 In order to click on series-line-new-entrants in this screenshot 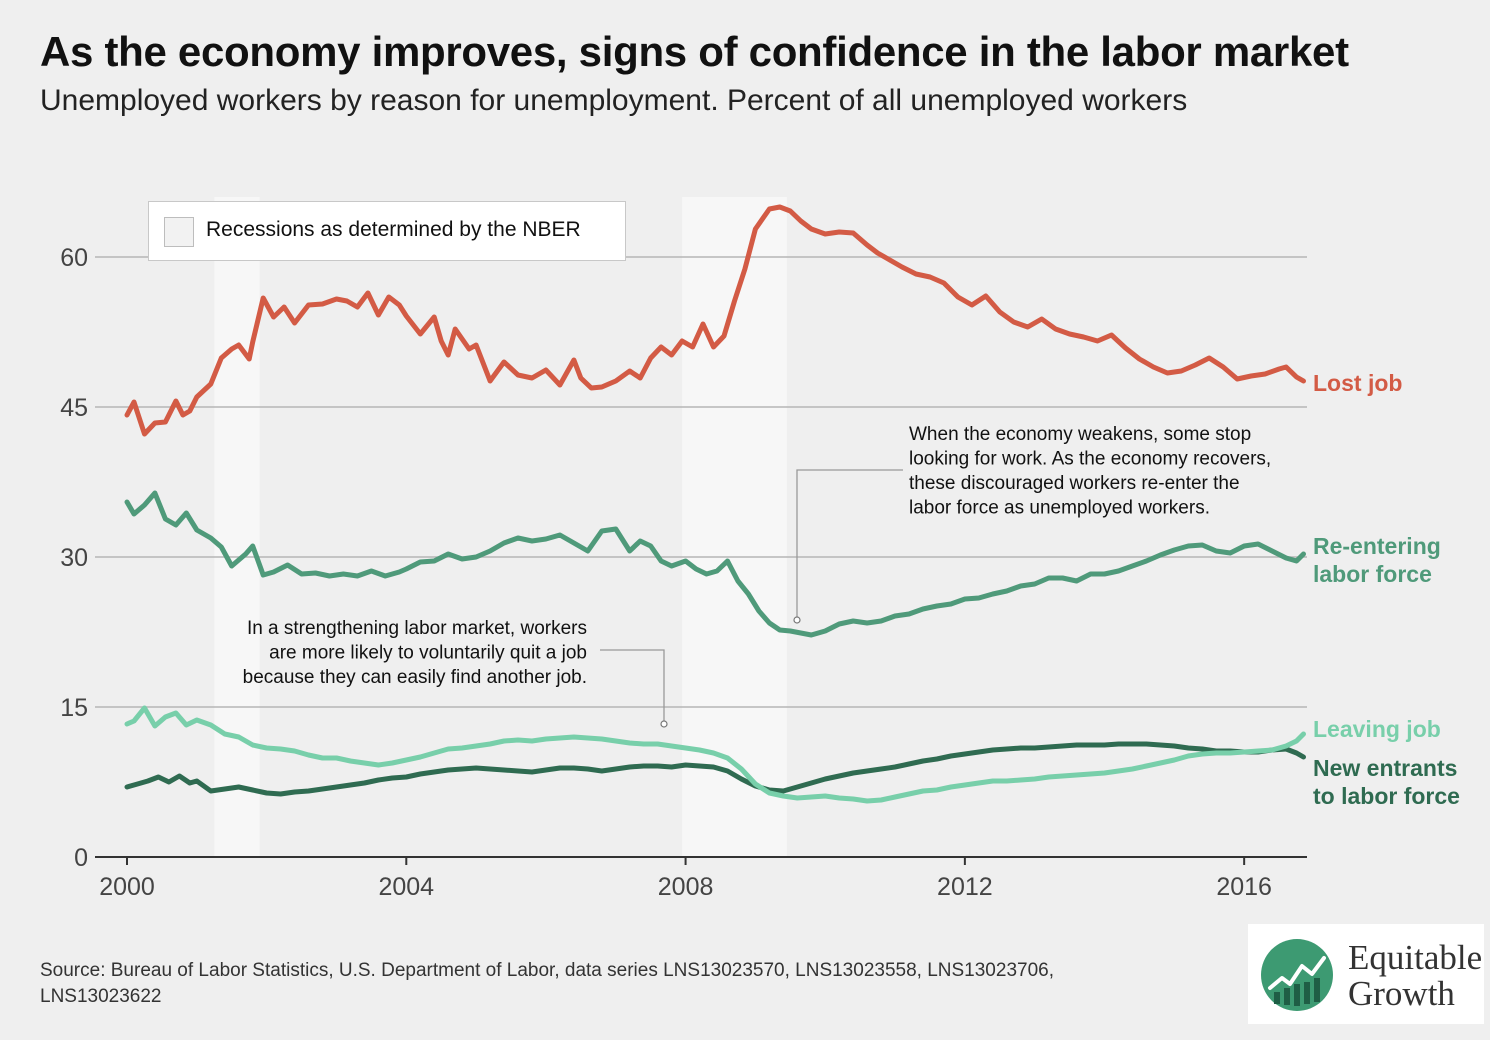, I will do `click(715, 769)`.